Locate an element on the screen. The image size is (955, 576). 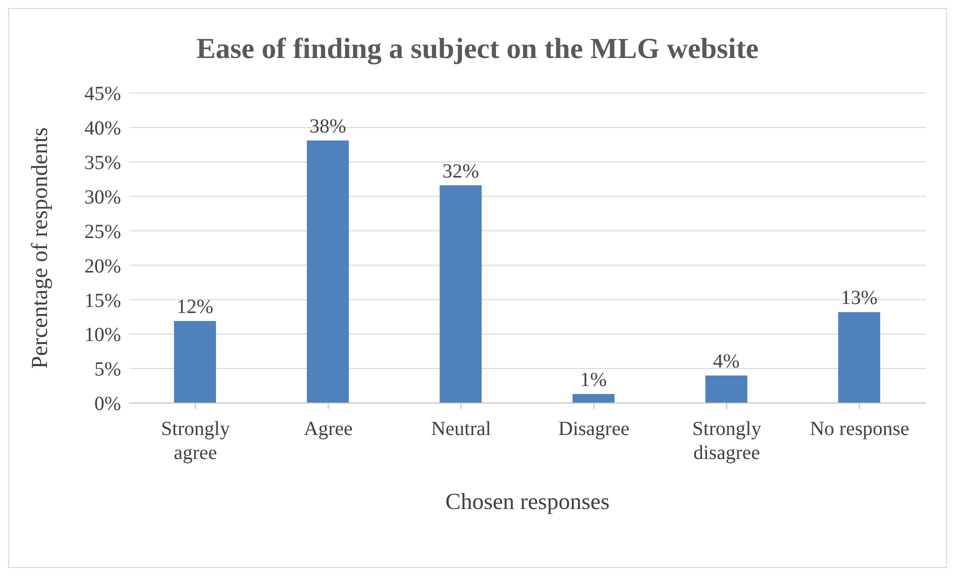
data-label: 32% is located at coordinates (461, 171).